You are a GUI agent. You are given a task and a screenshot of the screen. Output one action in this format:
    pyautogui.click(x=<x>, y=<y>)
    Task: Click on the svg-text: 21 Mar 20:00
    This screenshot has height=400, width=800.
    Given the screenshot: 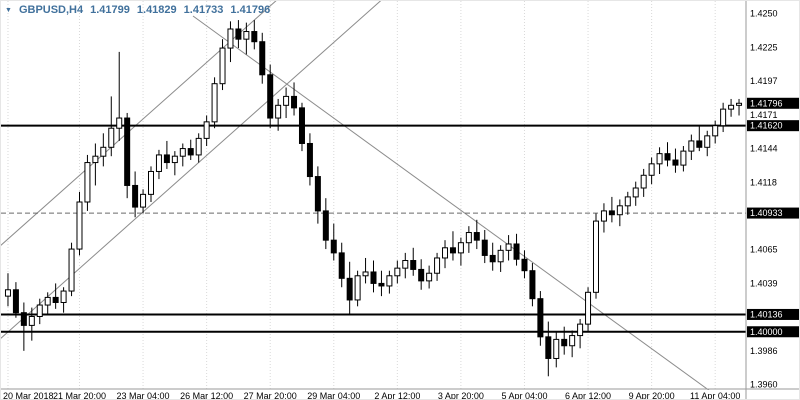 What is the action you would take?
    pyautogui.click(x=79, y=395)
    